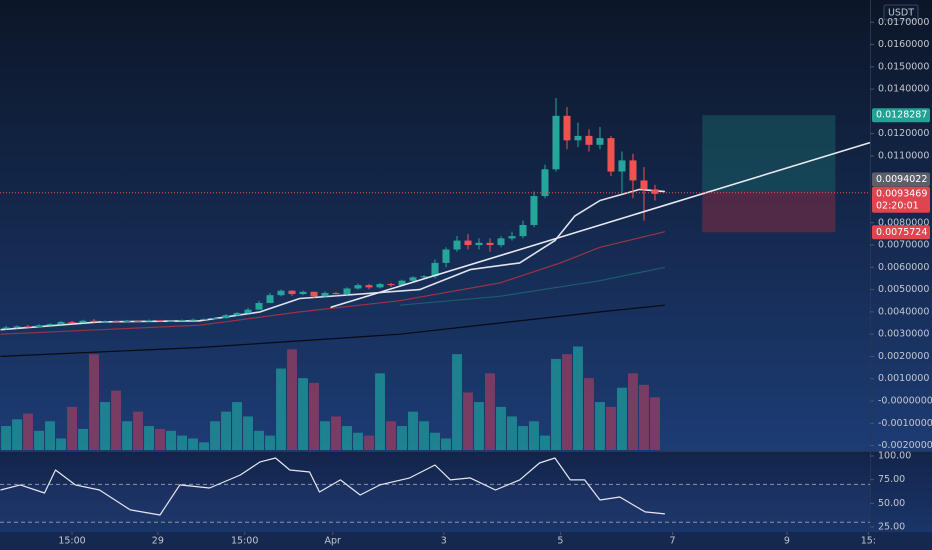  I want to click on currency-box, so click(901, 12).